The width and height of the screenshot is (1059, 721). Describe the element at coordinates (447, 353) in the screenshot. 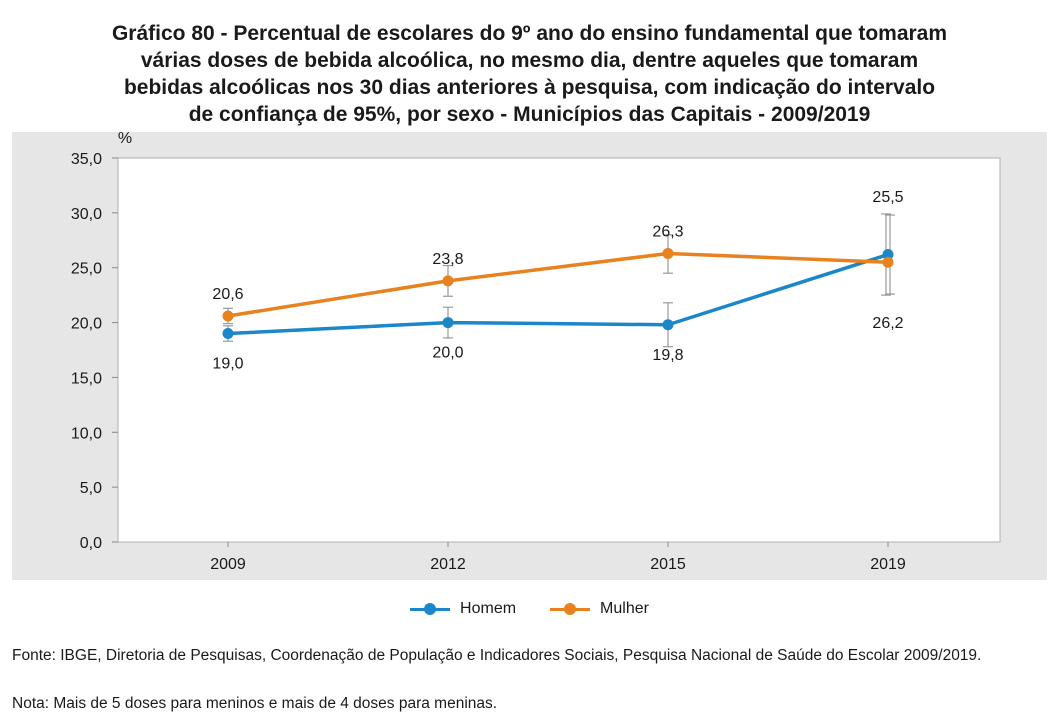

I see `data-label-homem: 20,0` at that location.